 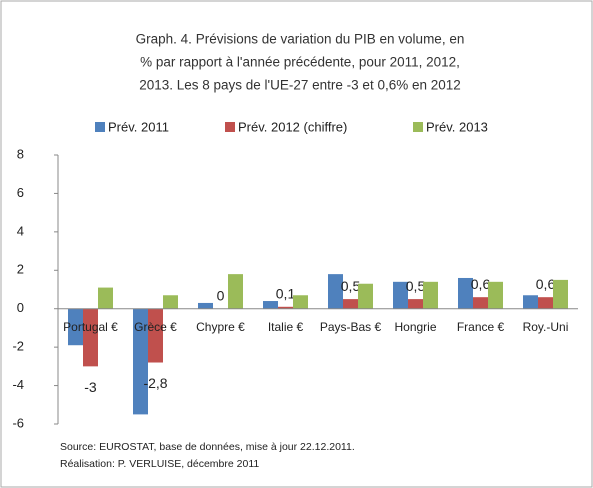 I want to click on x-tick-label: Chypre €, so click(x=220, y=327).